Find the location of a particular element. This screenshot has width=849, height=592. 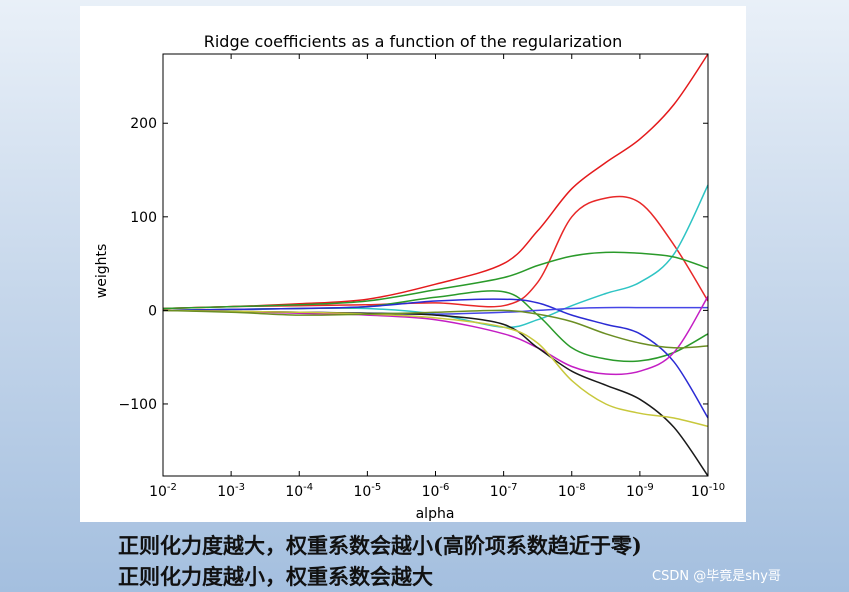

y-tick-label: 200 is located at coordinates (143, 124).